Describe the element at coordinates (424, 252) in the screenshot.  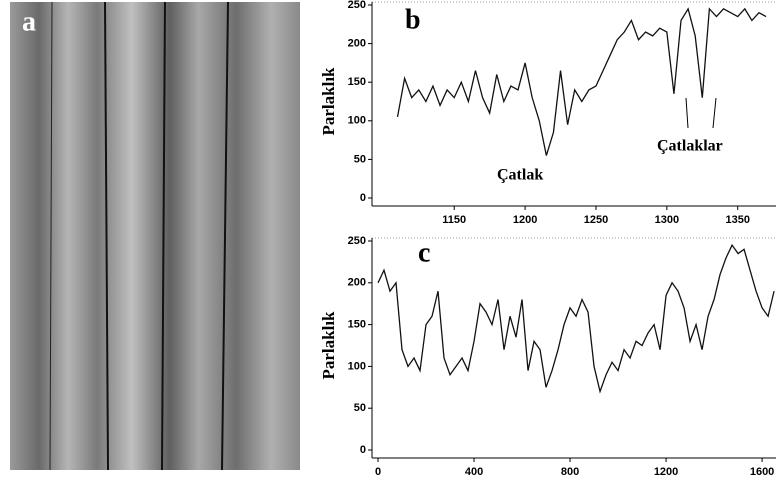
I see `panel-label: c` at that location.